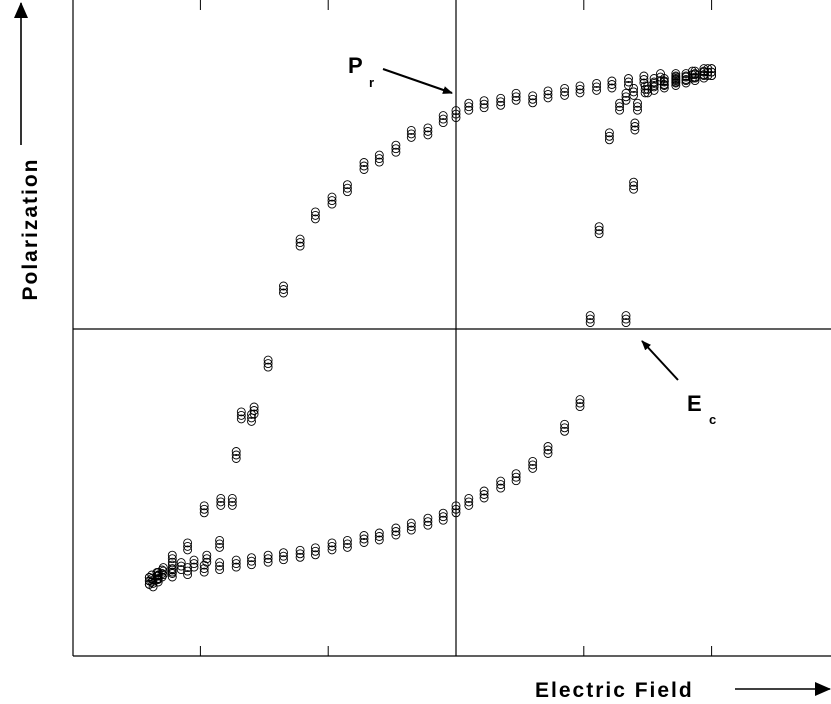 Image resolution: width=831 pixels, height=704 pixels. Describe the element at coordinates (30, 228) in the screenshot. I see `y-axis-label: Polarization` at that location.